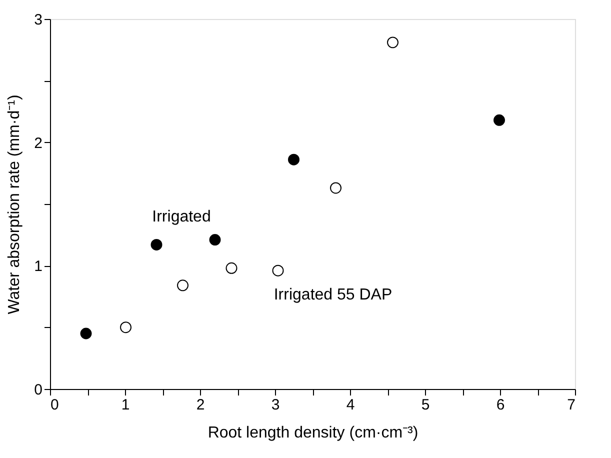 This screenshot has height=458, width=611. I want to click on x-tick-label: 6, so click(500, 405).